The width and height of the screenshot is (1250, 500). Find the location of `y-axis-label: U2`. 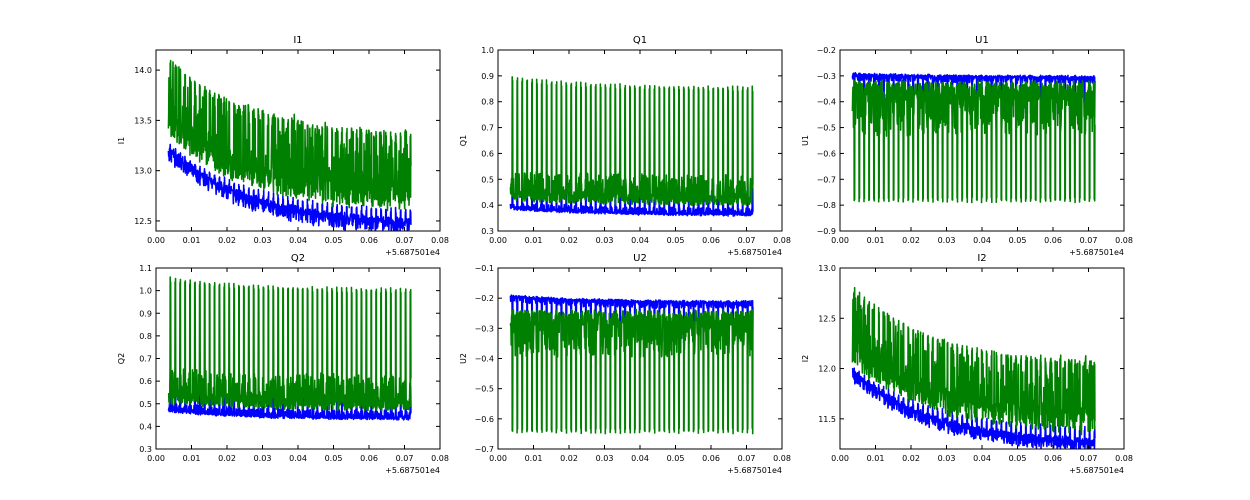

y-axis-label: U2 is located at coordinates (463, 358).